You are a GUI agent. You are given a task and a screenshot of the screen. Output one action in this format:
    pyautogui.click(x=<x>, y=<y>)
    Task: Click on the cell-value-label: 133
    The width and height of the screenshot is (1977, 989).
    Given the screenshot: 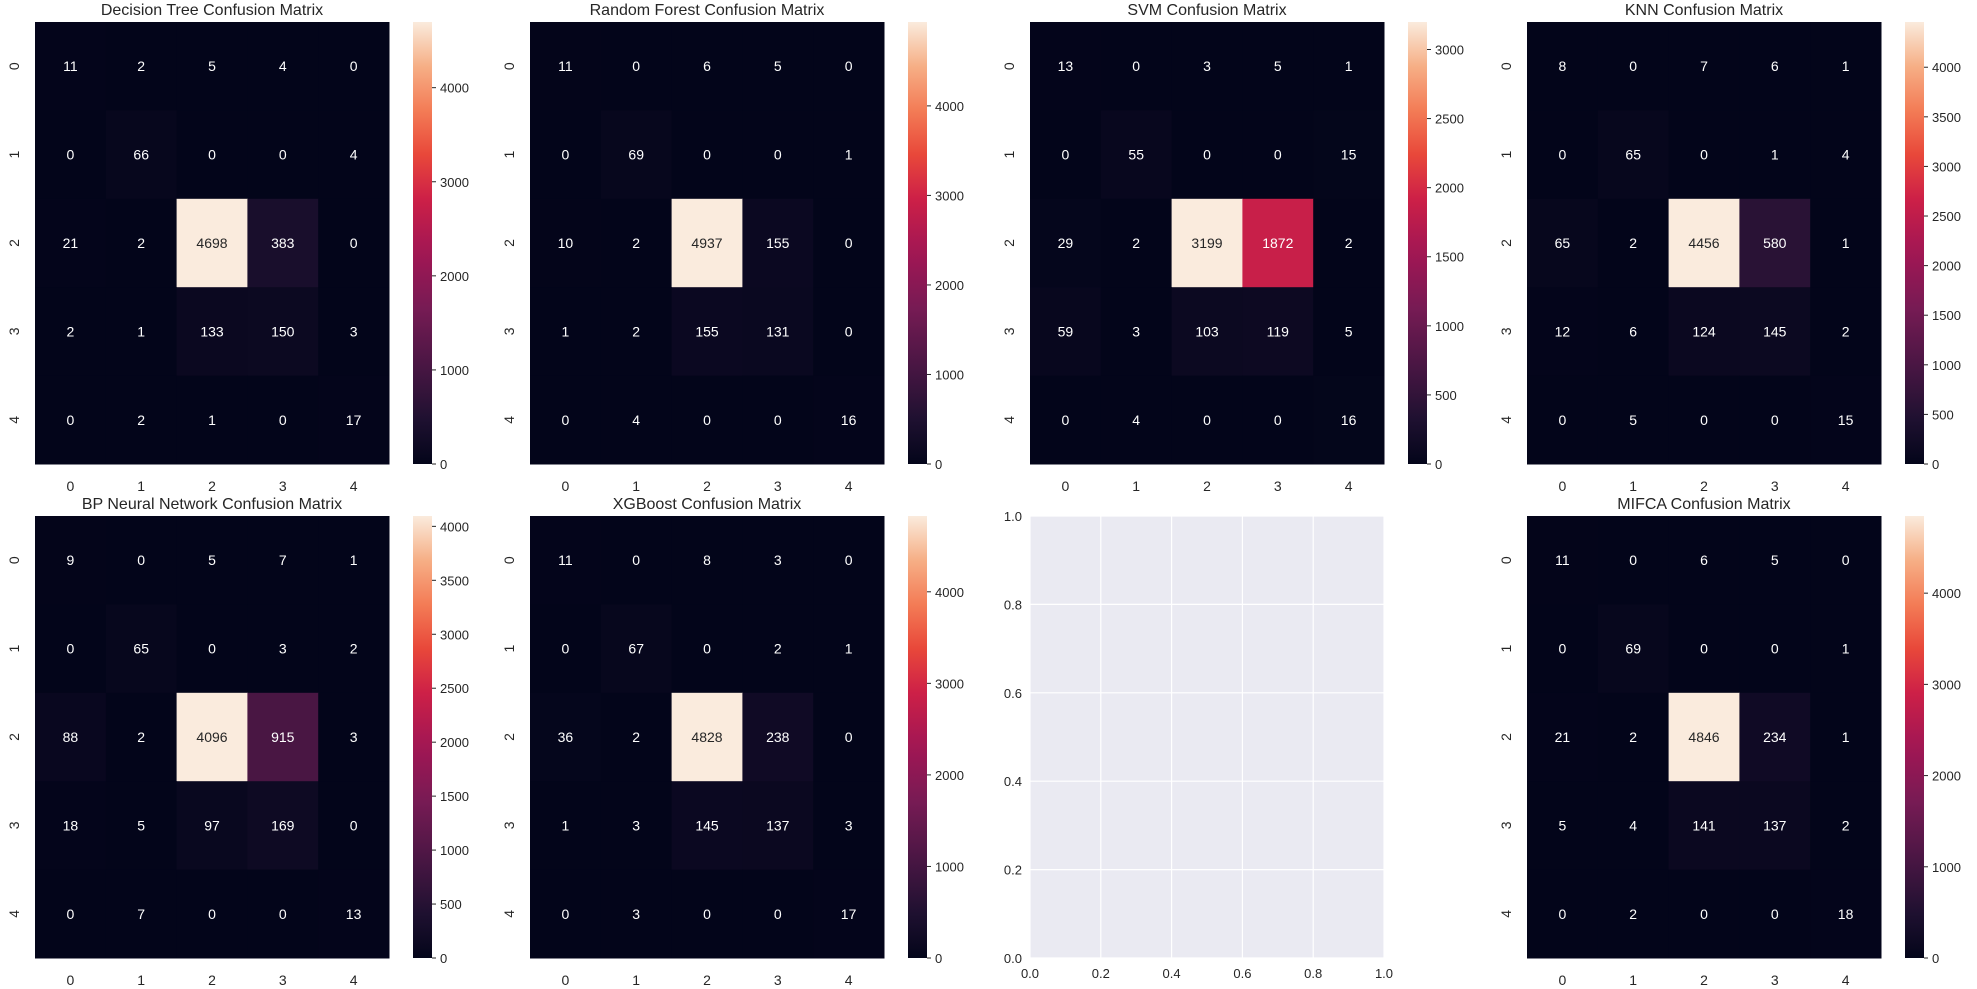 What is the action you would take?
    pyautogui.click(x=212, y=331)
    